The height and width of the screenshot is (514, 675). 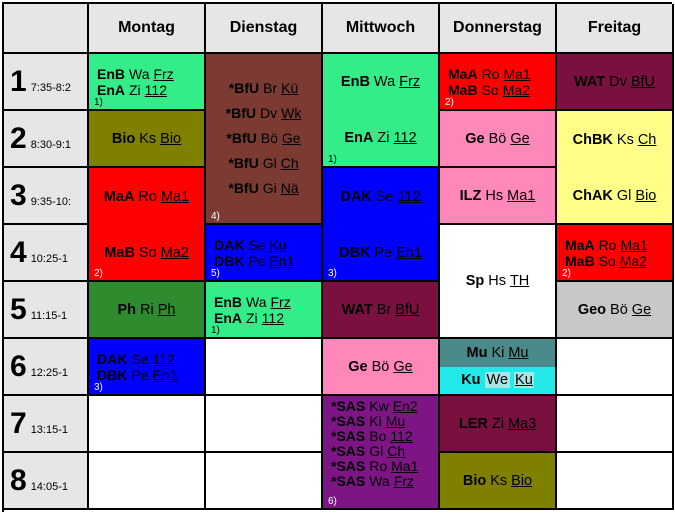 What do you see at coordinates (18, 252) in the screenshot?
I see `period-number: 4` at bounding box center [18, 252].